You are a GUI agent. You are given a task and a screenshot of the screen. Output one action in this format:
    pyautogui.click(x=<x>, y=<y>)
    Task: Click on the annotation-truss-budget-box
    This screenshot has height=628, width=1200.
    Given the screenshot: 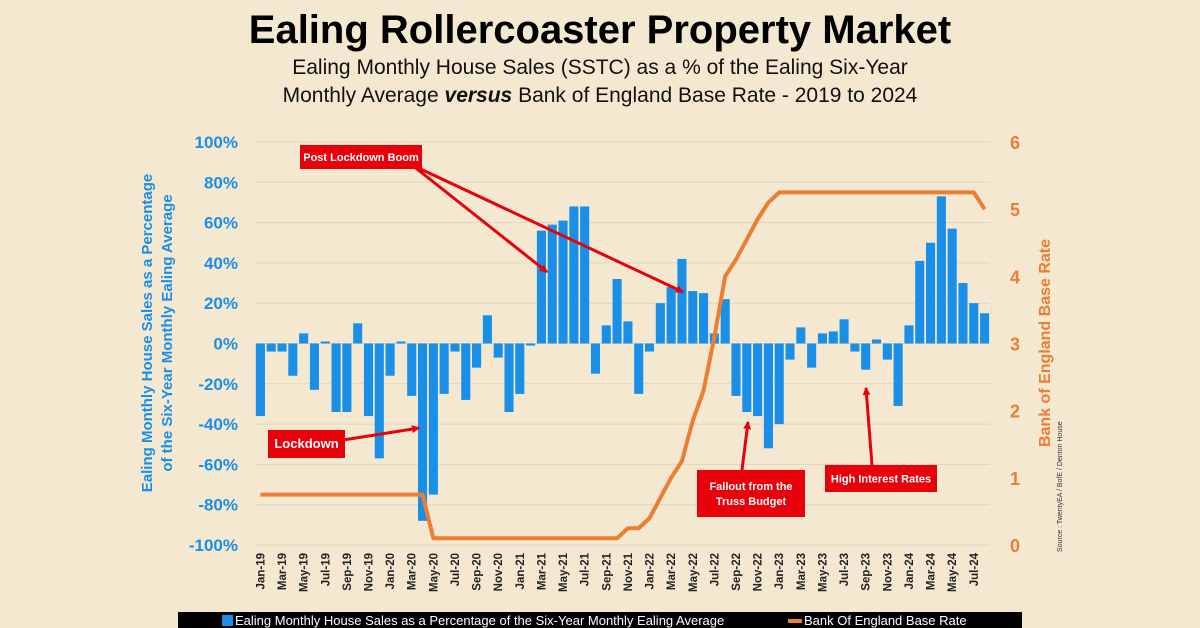 What is the action you would take?
    pyautogui.click(x=751, y=493)
    